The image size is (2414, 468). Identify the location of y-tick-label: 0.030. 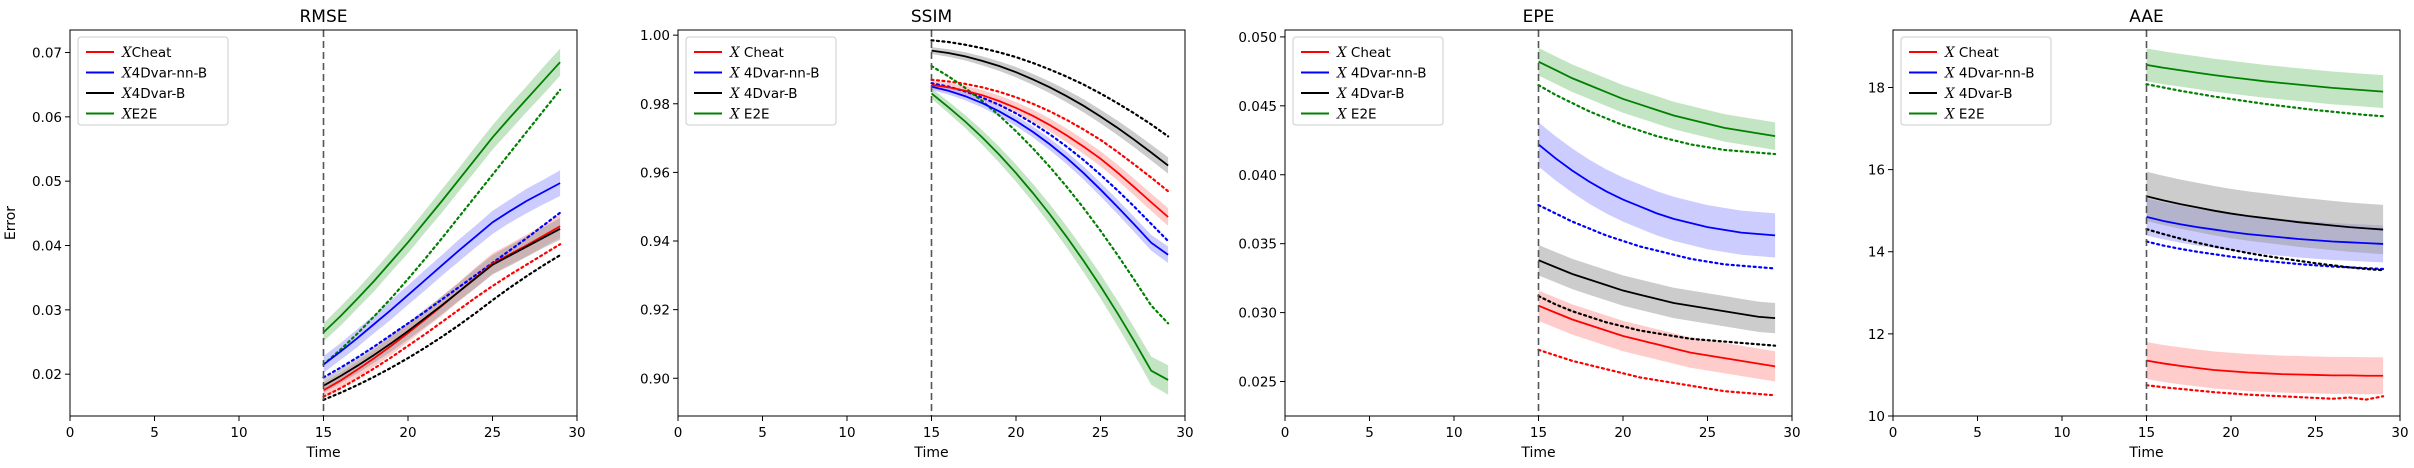
(1257, 314).